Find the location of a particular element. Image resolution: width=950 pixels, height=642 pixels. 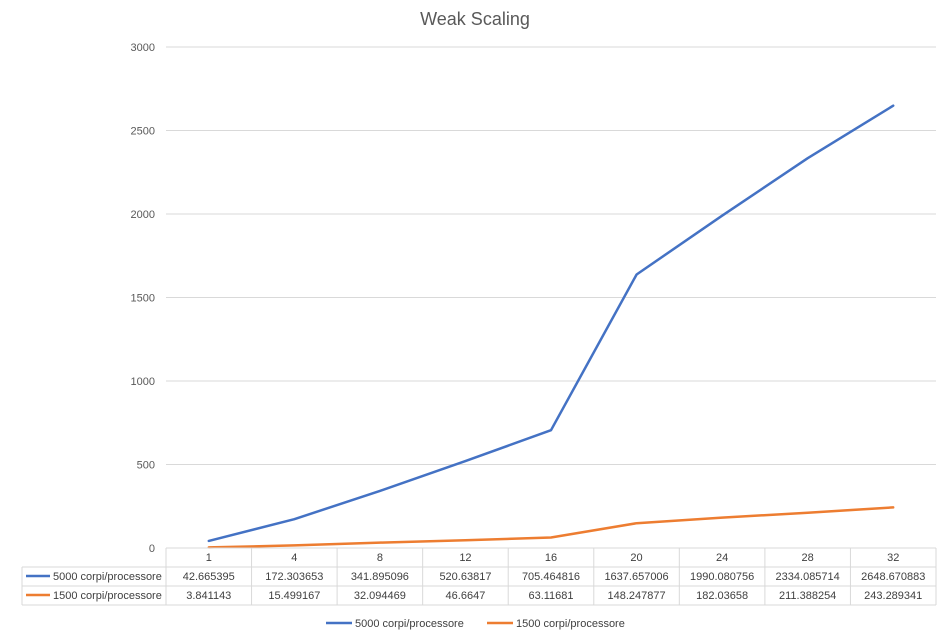

data-label: 42.665395 is located at coordinates (209, 577).